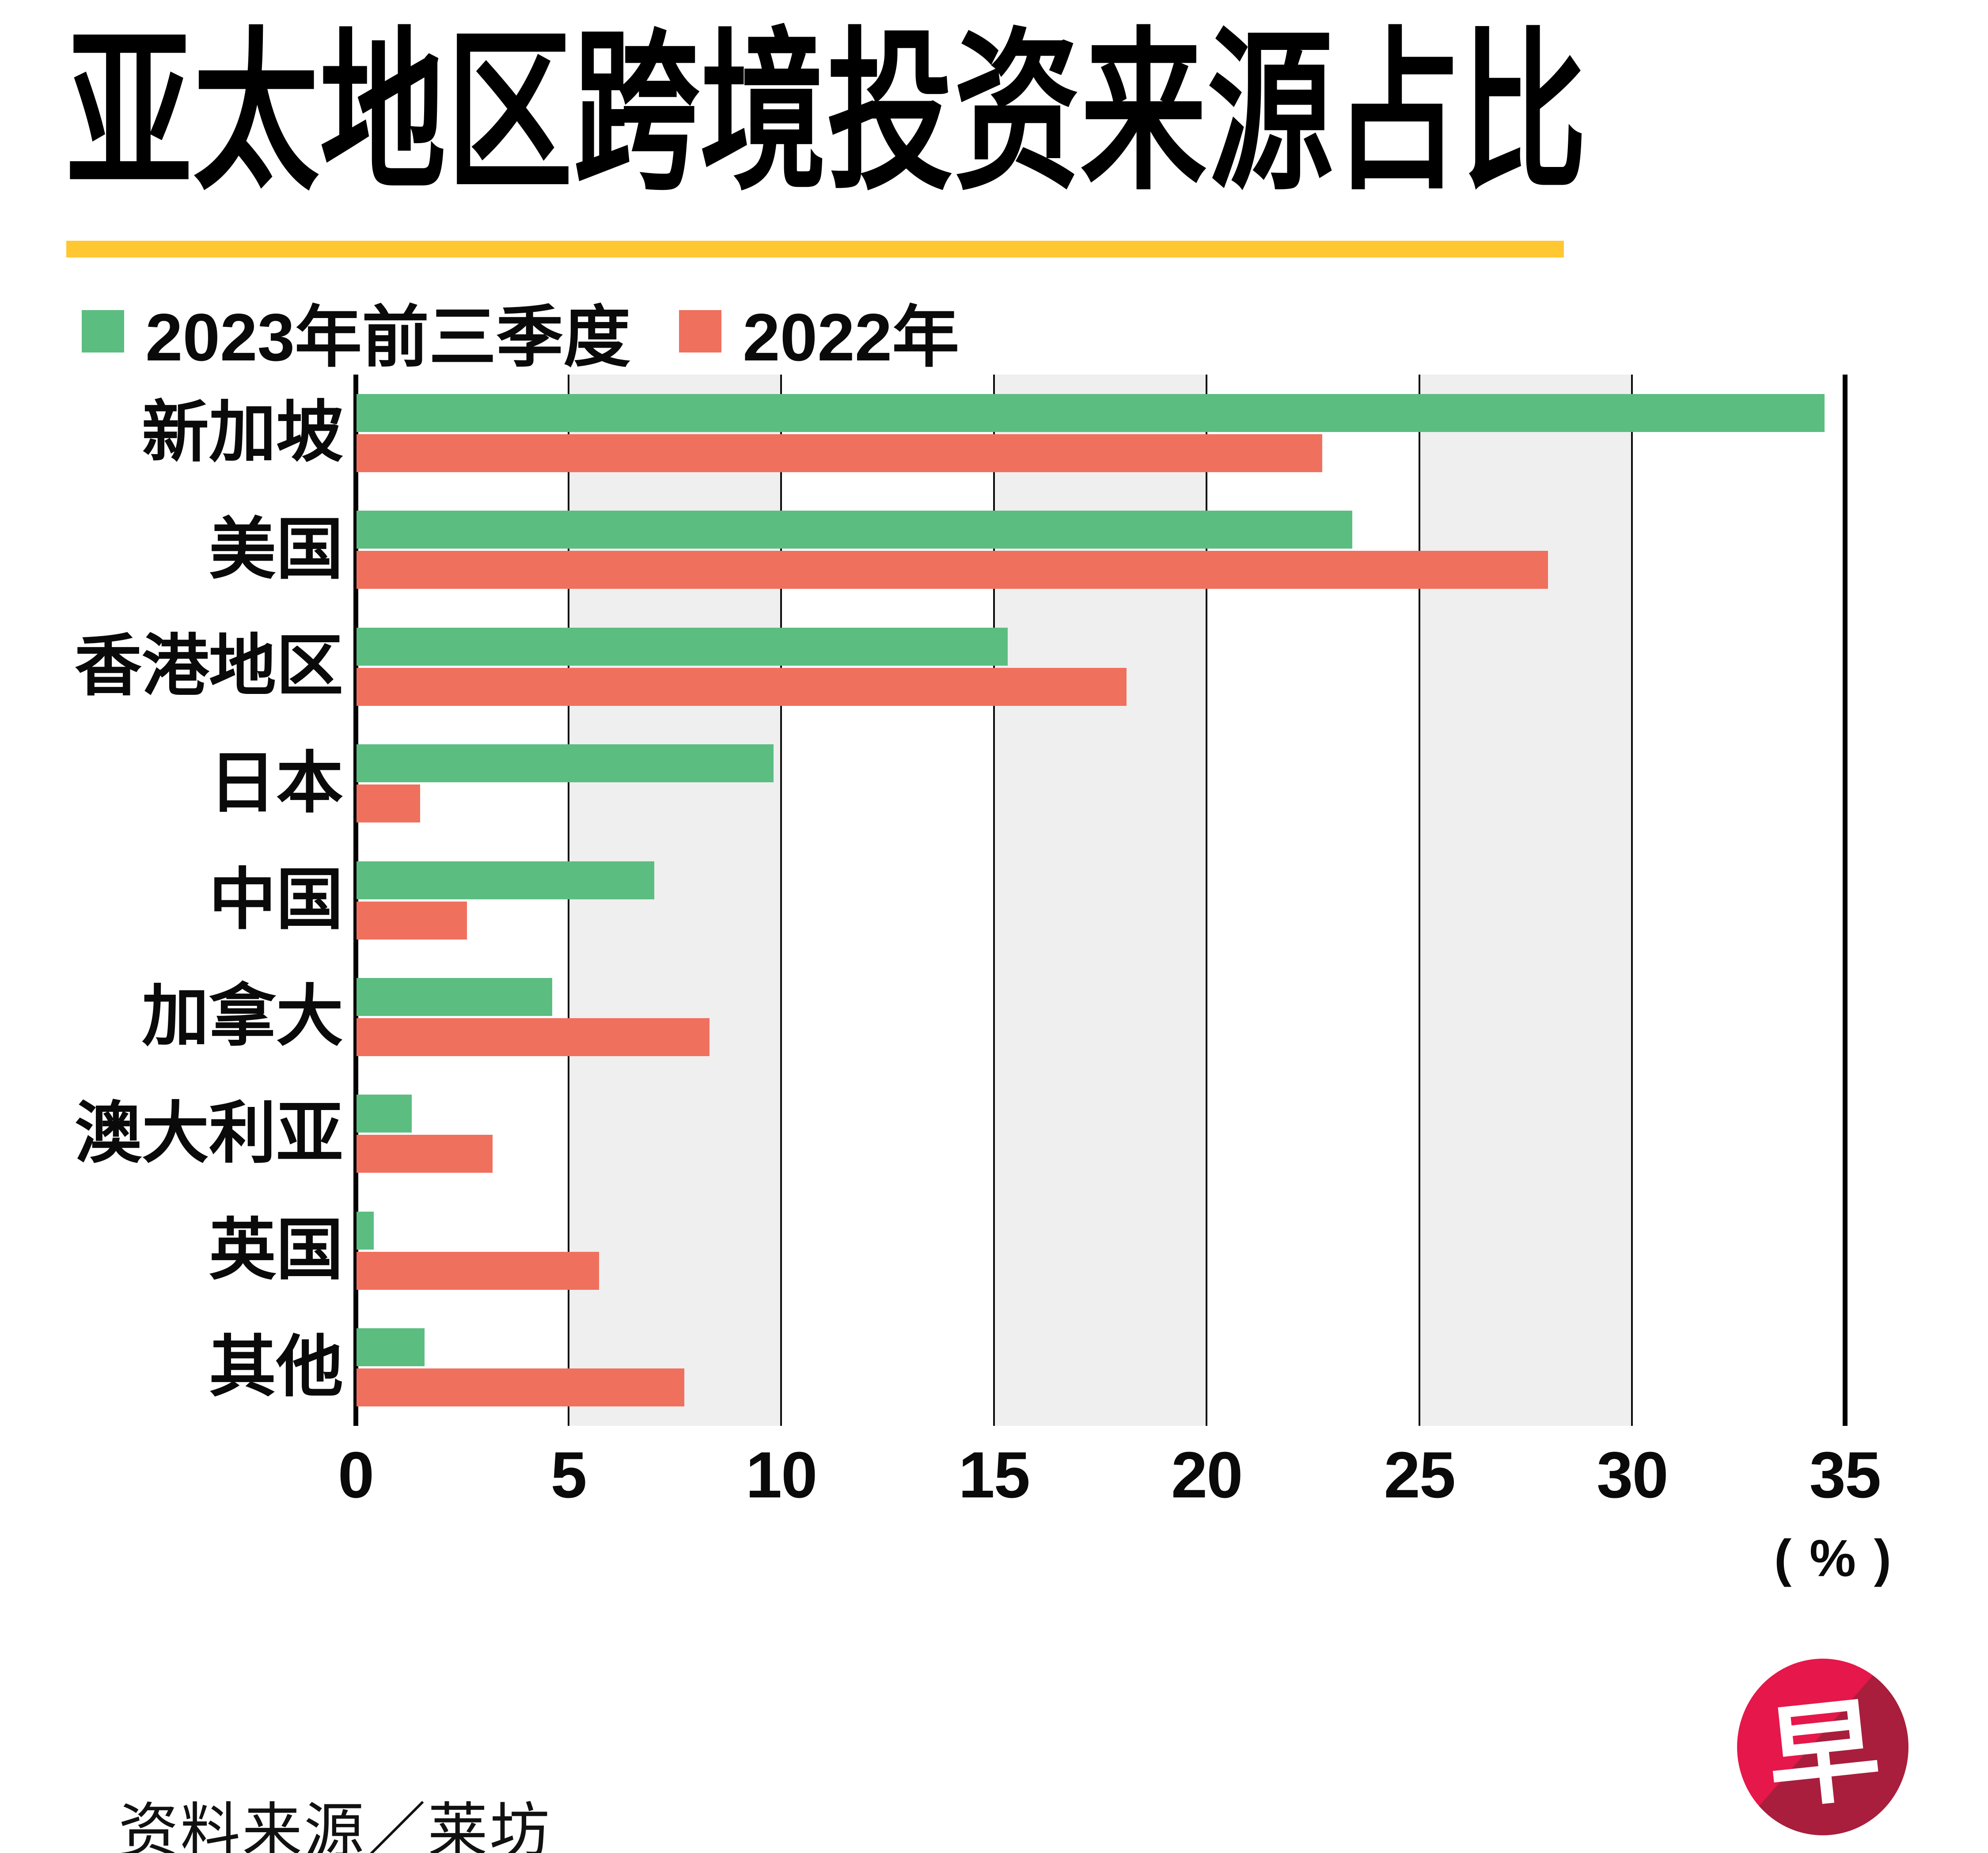 The width and height of the screenshot is (1988, 1853). What do you see at coordinates (781, 1475) in the screenshot?
I see `x-tick-label: 10` at bounding box center [781, 1475].